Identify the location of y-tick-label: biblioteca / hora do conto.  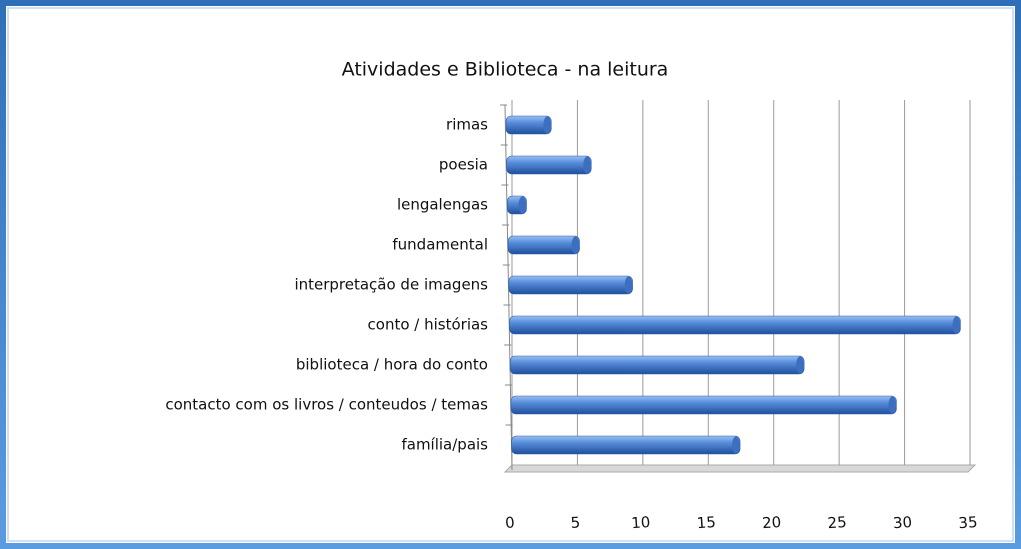
(392, 365).